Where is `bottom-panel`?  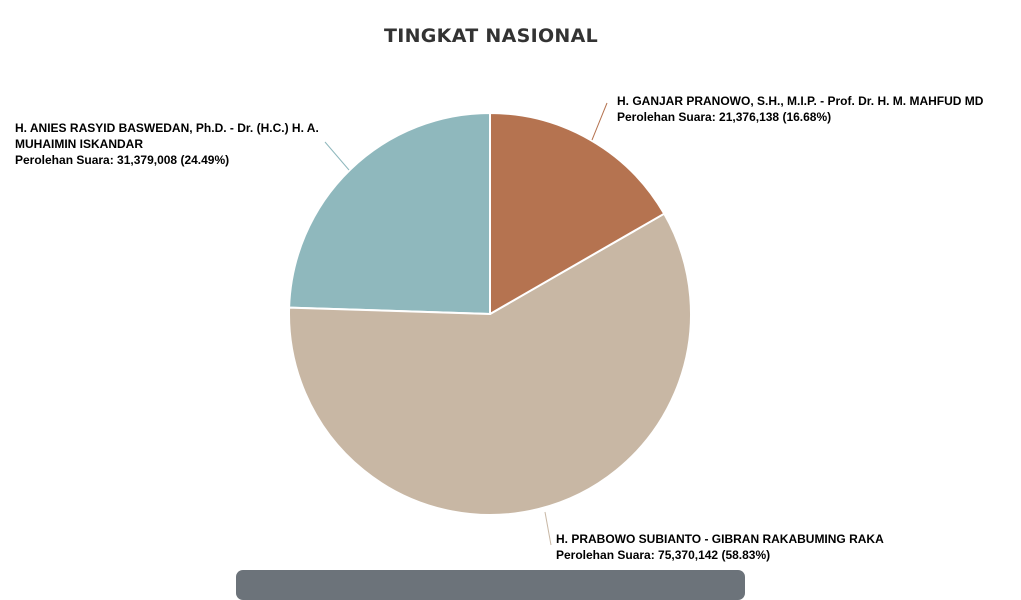
bottom-panel is located at coordinates (490, 585).